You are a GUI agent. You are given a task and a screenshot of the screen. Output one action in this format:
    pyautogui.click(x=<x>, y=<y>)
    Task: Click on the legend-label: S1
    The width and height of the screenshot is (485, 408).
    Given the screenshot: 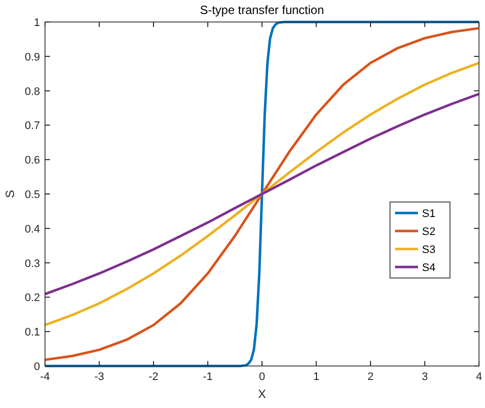 What is the action you would take?
    pyautogui.click(x=429, y=214)
    